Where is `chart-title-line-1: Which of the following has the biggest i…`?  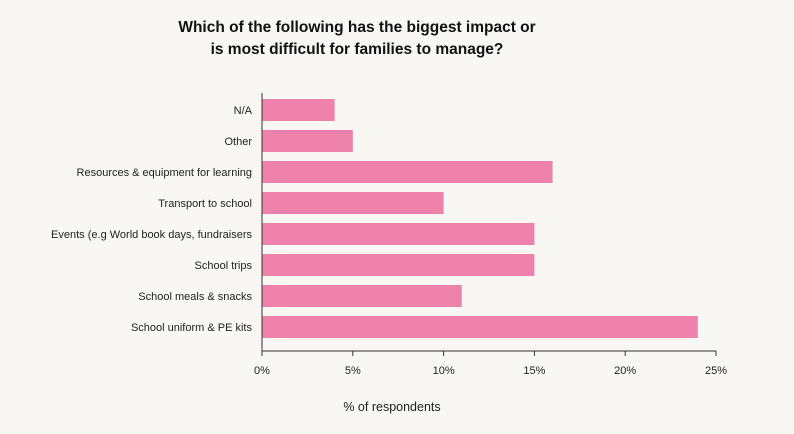 chart-title-line-1: Which of the following has the biggest i… is located at coordinates (356, 27).